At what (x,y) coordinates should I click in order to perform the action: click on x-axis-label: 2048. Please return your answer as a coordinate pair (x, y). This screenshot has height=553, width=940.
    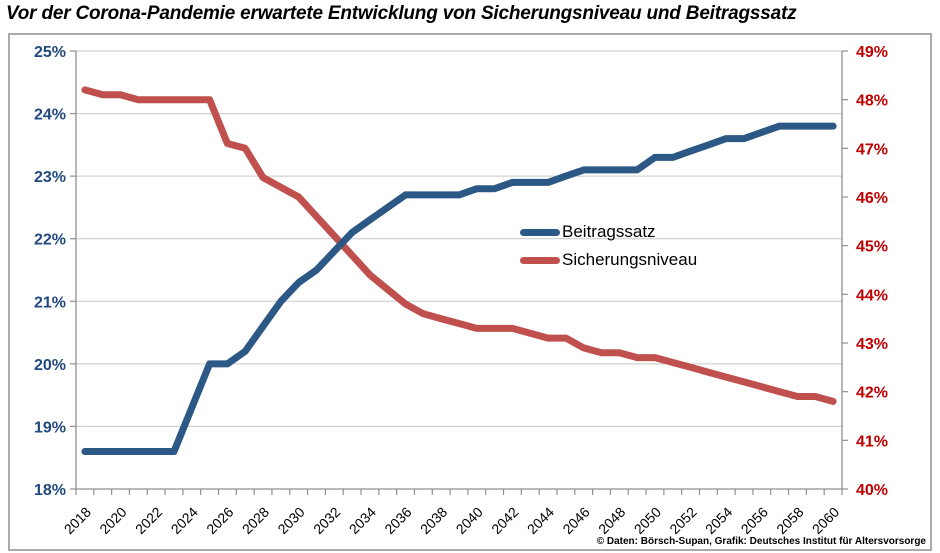
    Looking at the image, I should click on (611, 520).